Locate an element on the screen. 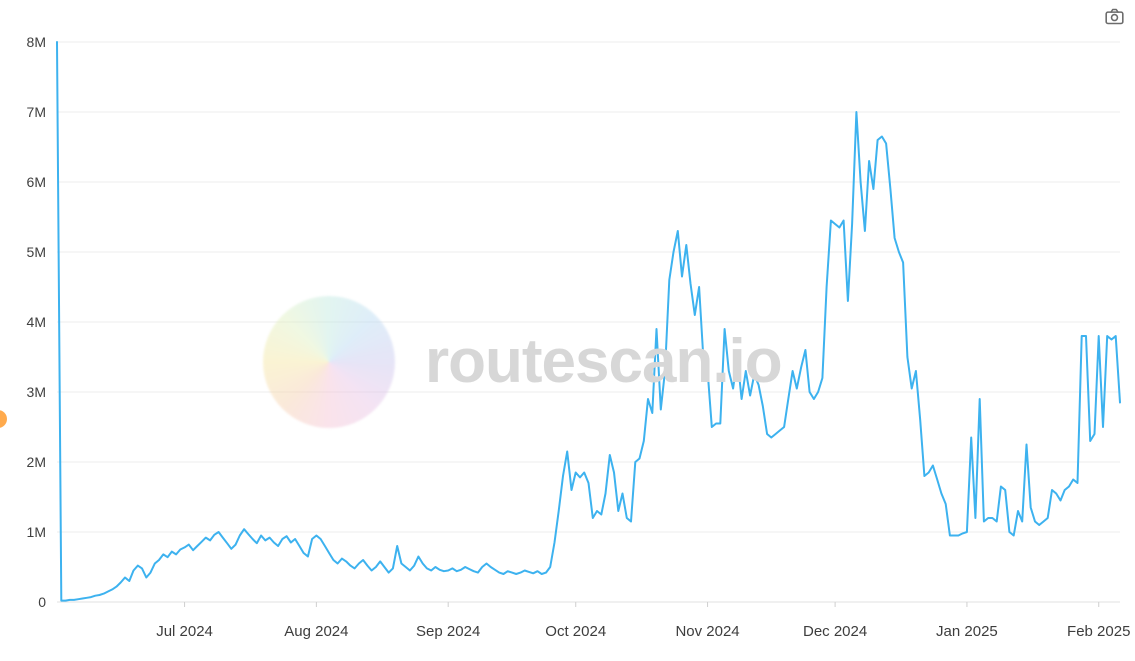  x-axis-label: Jan 2025 is located at coordinates (967, 631).